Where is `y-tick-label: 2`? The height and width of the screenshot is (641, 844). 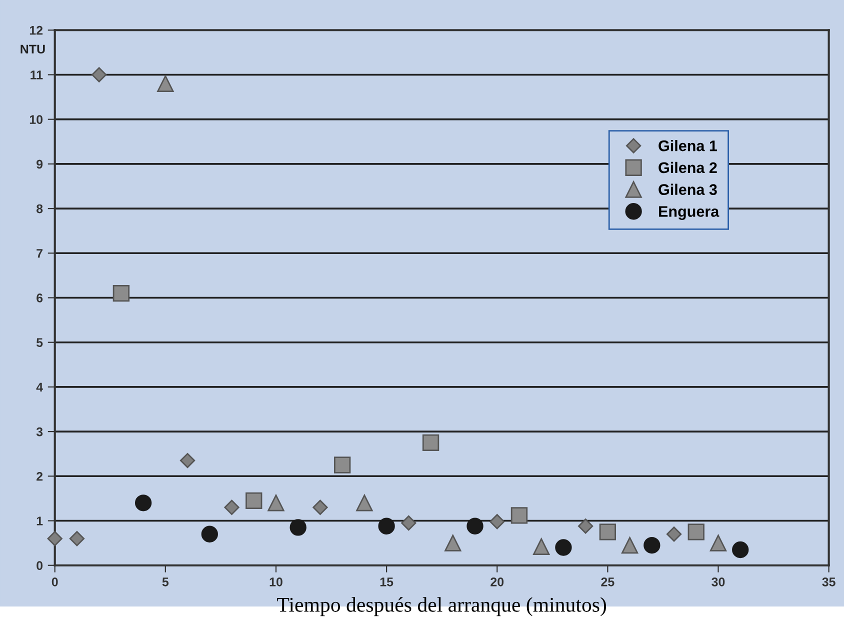
y-tick-label: 2 is located at coordinates (39, 476).